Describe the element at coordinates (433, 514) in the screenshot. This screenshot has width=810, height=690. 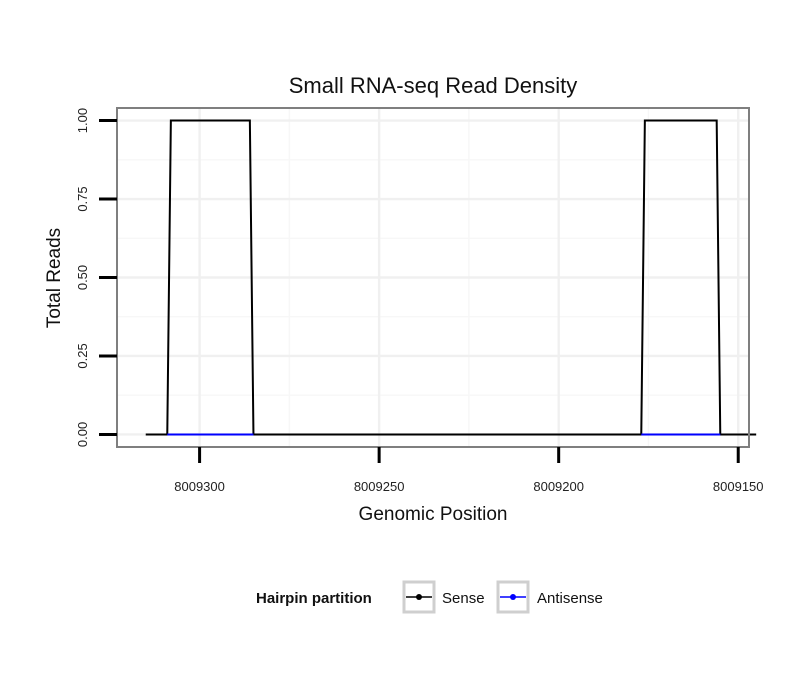
I see `x-axis-title: Genomic Position` at that location.